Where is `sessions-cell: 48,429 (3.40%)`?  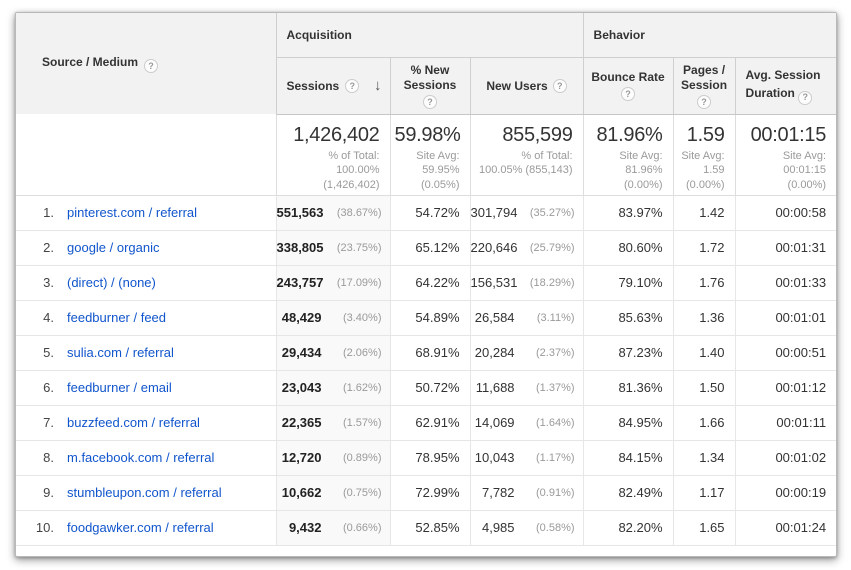 sessions-cell: 48,429 (3.40%) is located at coordinates (332, 318).